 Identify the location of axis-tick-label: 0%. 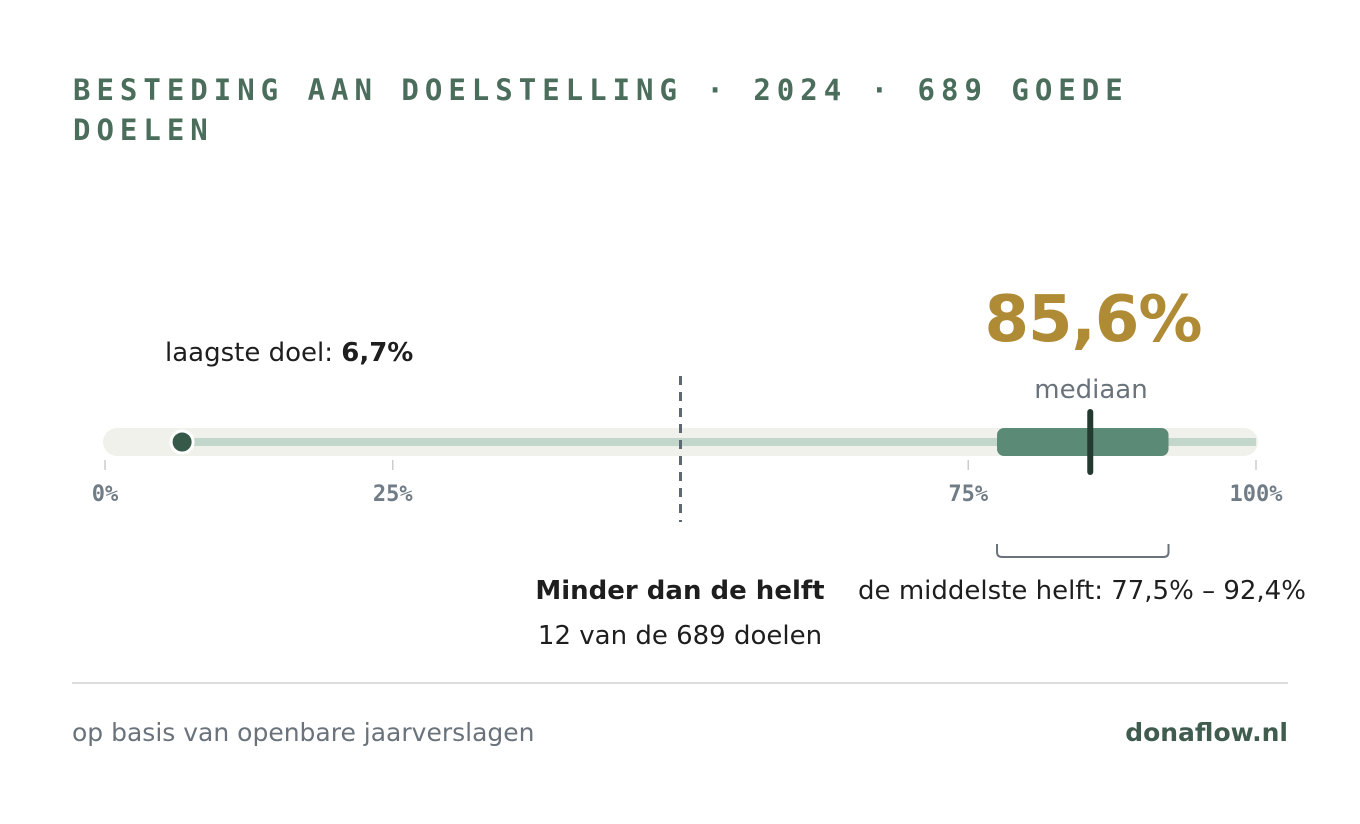
(105, 494).